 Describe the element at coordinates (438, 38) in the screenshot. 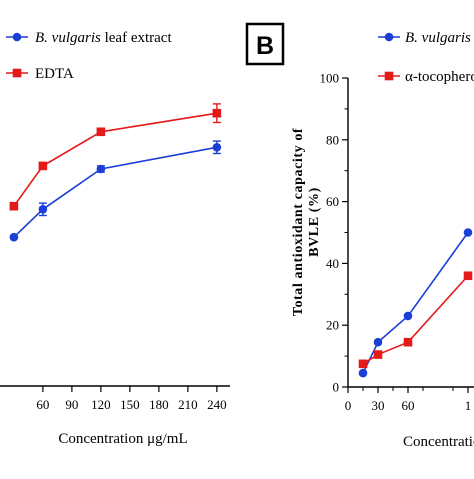

I see `legend-label: B. vulgaris` at that location.